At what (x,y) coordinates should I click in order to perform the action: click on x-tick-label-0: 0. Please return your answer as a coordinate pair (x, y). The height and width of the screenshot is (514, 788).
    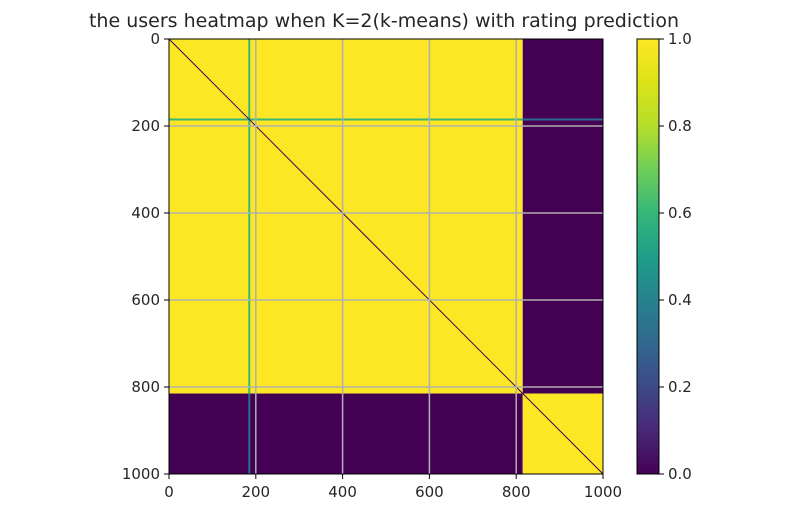
    Looking at the image, I should click on (169, 492).